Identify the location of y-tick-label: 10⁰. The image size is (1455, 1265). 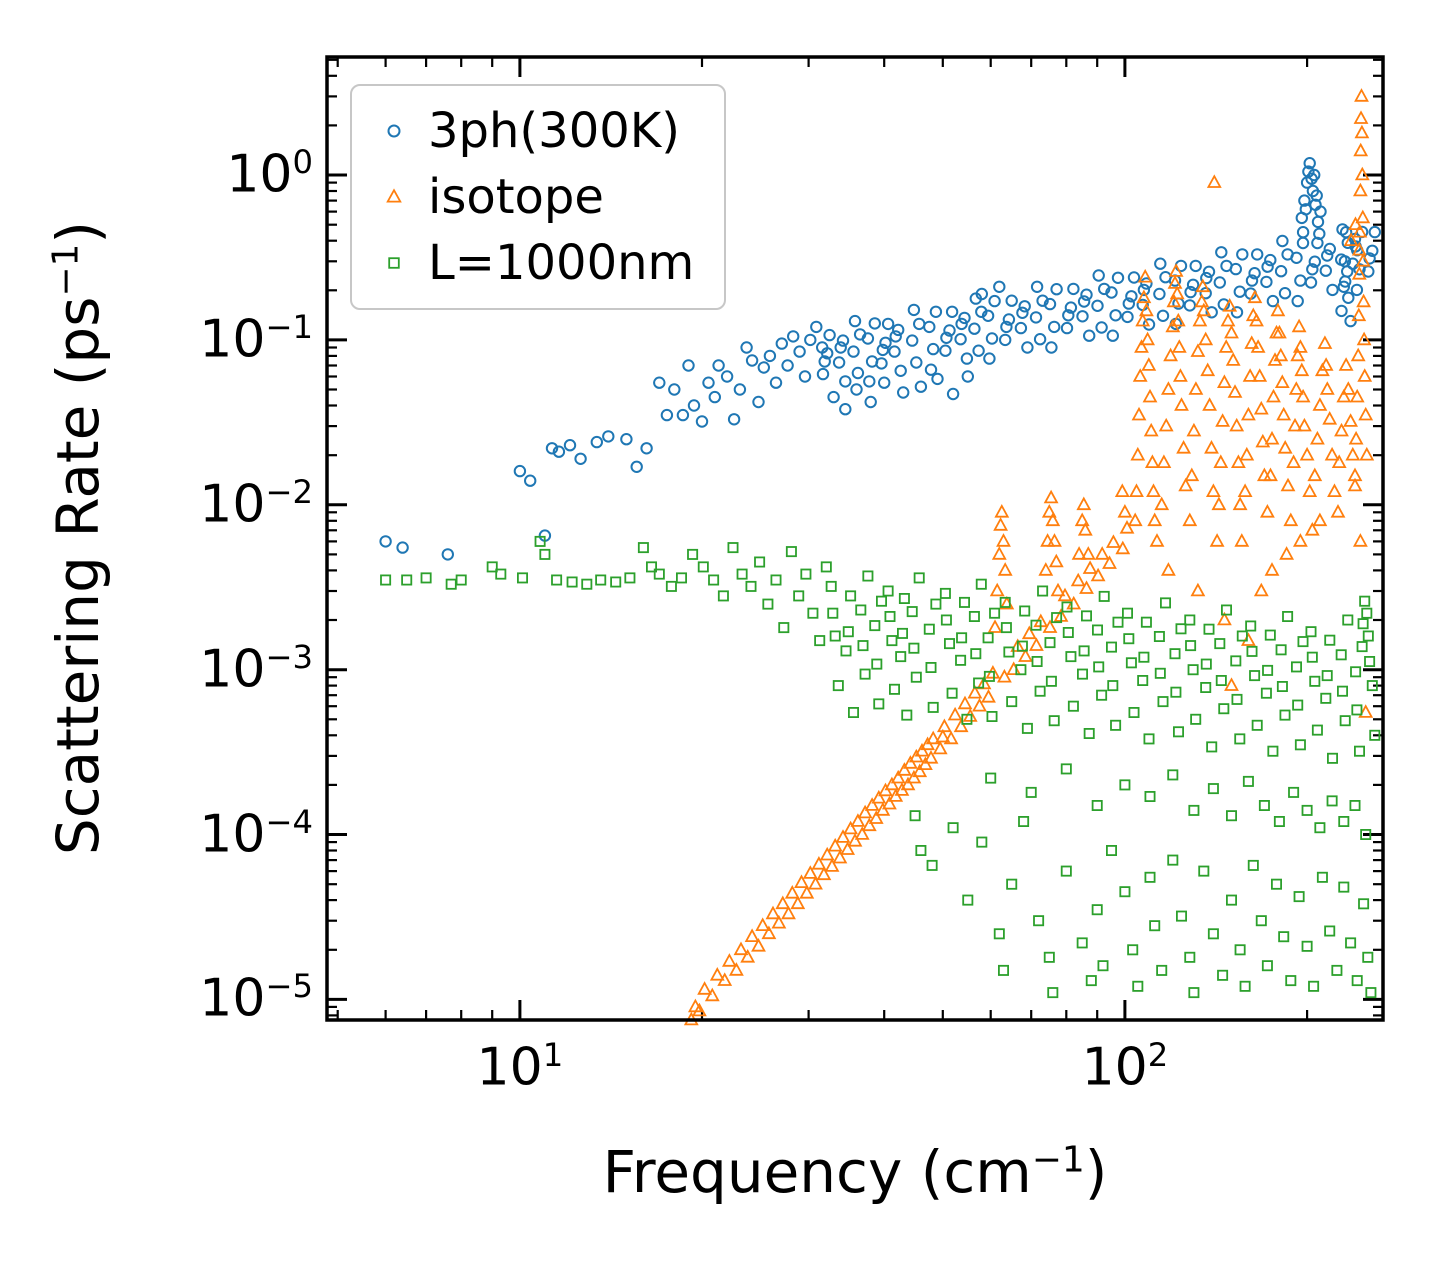
(269, 174).